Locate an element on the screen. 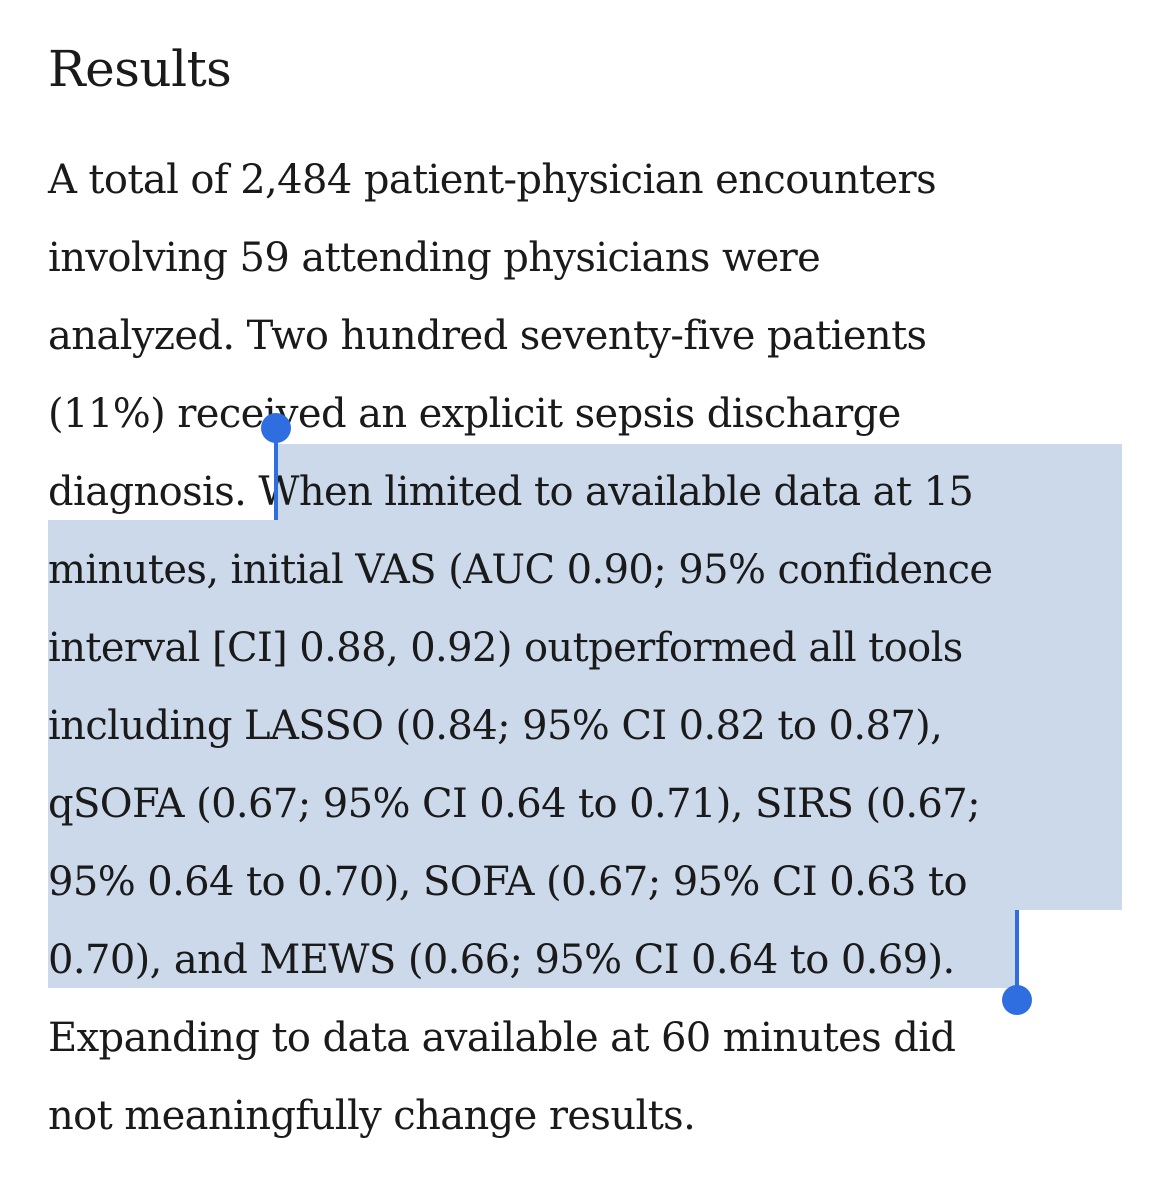  paragraph-line: not meaningfully change results. is located at coordinates (372, 1116).